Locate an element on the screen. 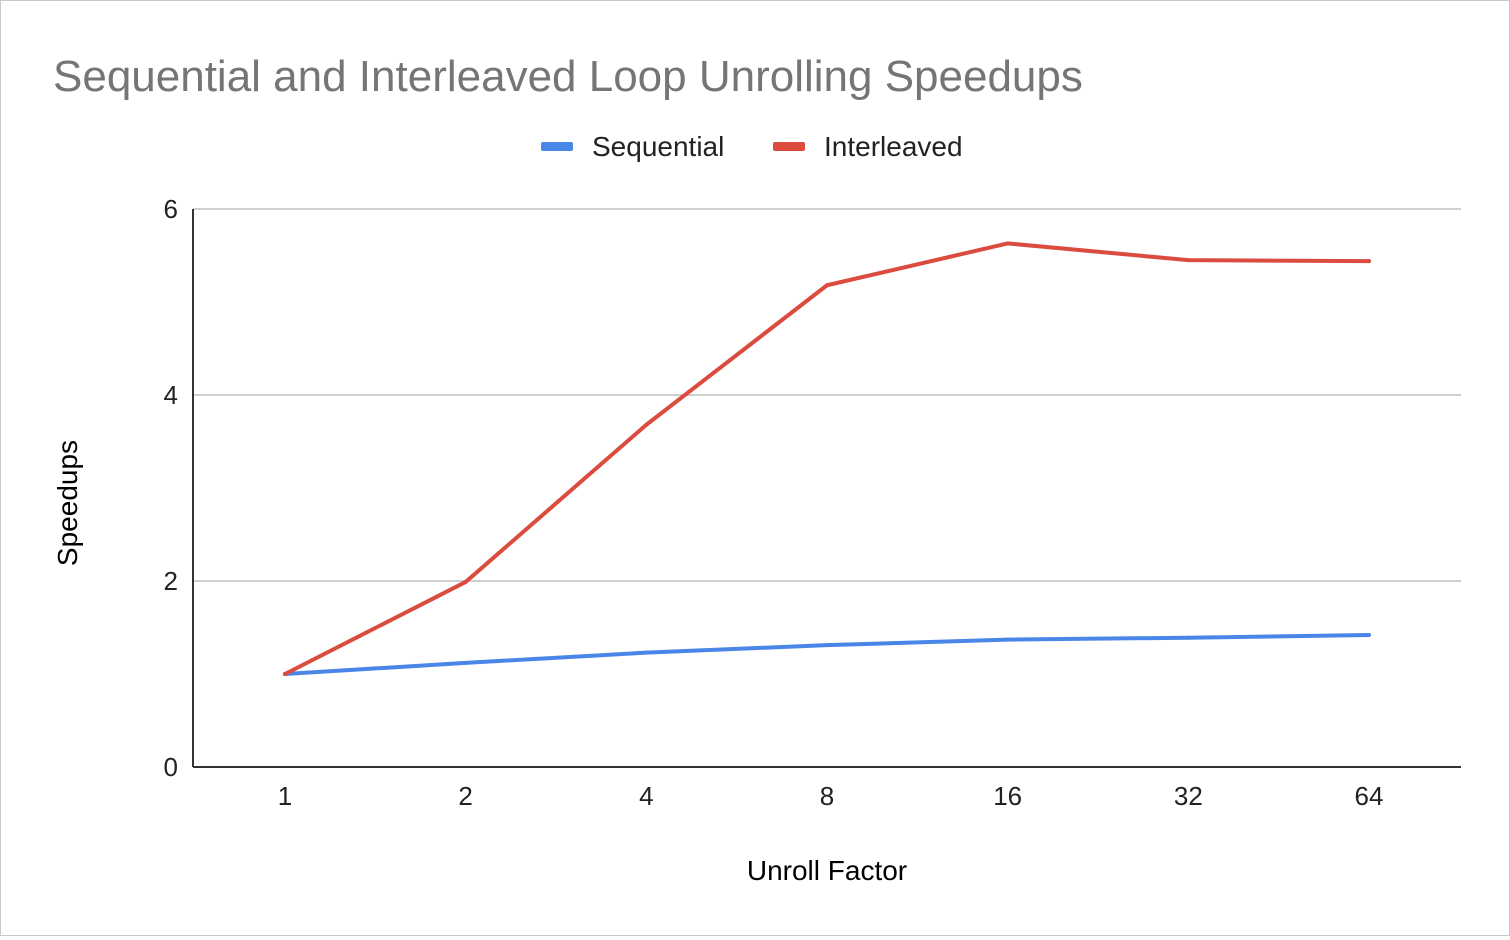 This screenshot has height=940, width=1510. x-tick-label-2: 2 is located at coordinates (465, 796).